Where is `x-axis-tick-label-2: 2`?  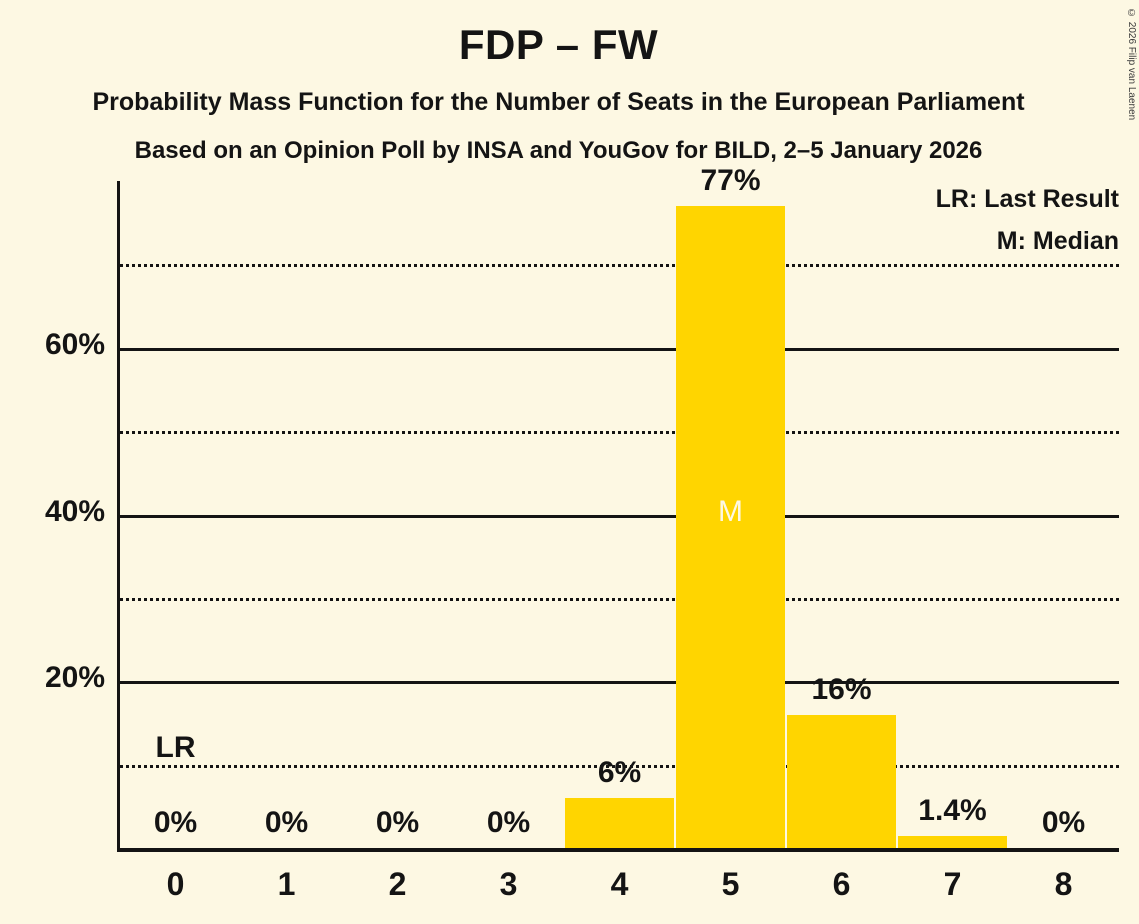 x-axis-tick-label-2: 2 is located at coordinates (397, 884).